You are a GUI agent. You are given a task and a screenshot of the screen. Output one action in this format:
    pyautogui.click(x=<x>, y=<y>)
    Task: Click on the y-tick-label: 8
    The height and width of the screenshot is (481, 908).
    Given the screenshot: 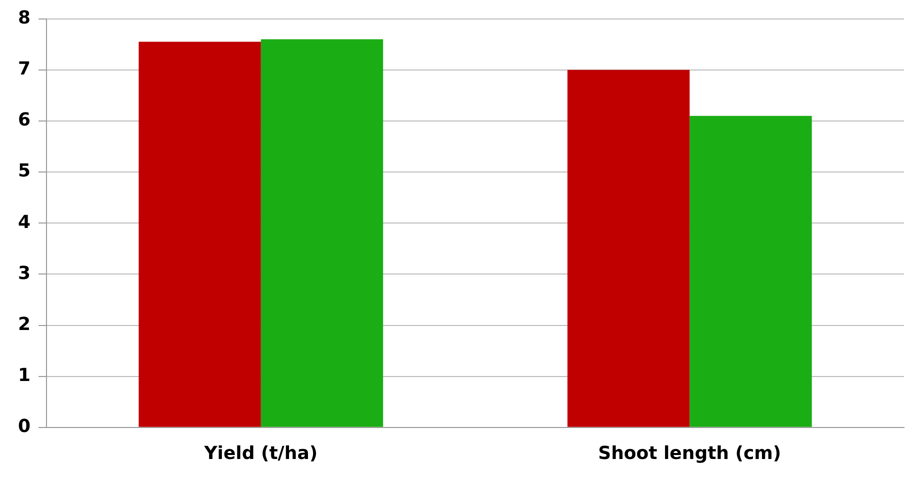 What is the action you would take?
    pyautogui.click(x=24, y=17)
    